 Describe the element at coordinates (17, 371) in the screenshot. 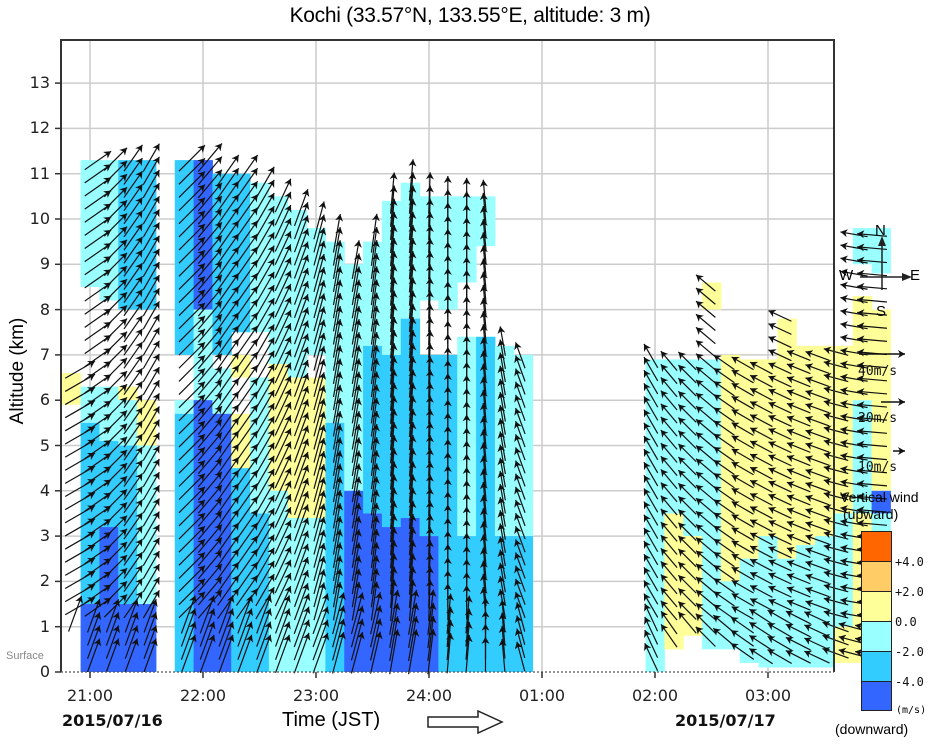

I see `y-axis-label: Altitude (km)` at that location.